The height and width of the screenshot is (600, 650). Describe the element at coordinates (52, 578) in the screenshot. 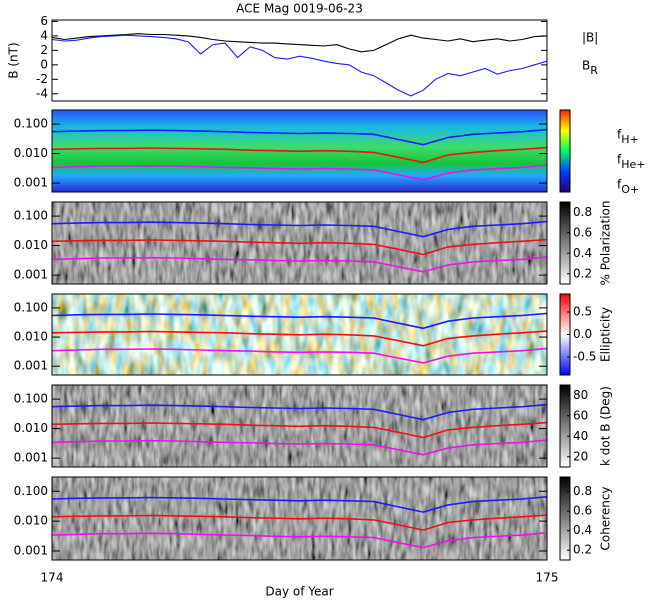

I see `x-tick-label: 174` at that location.